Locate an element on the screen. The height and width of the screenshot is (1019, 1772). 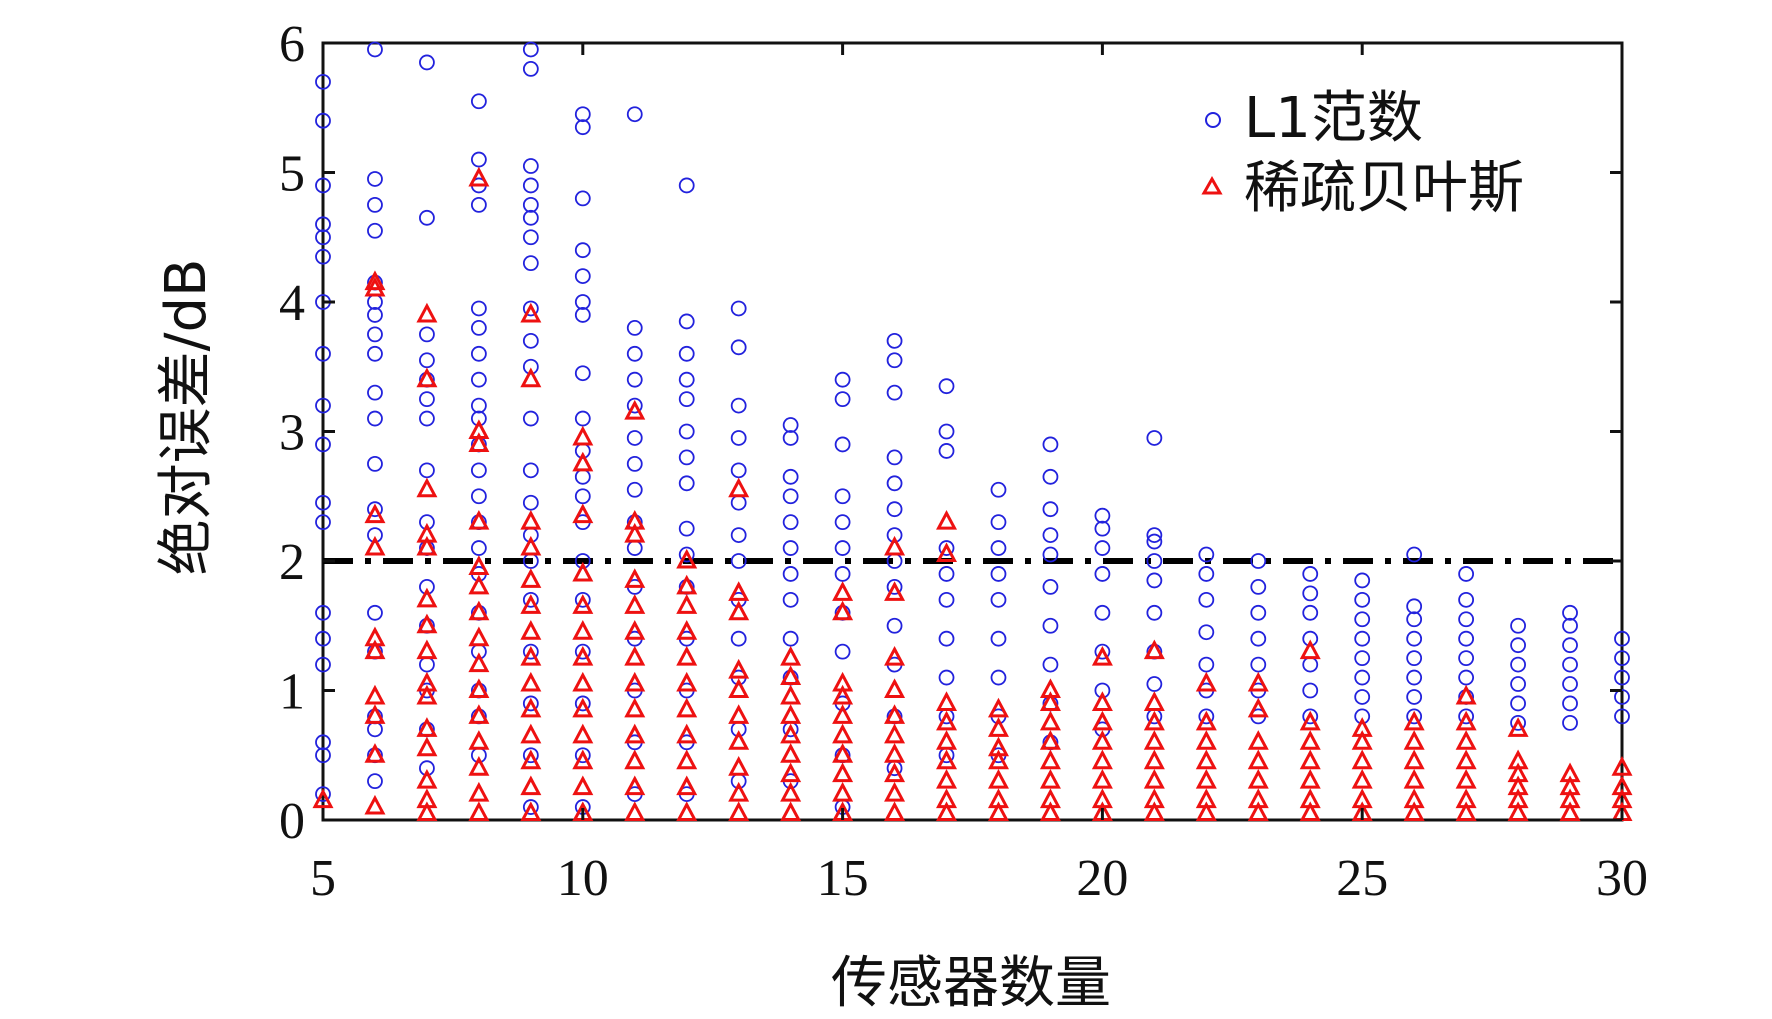
legend: L1范数 稀疏贝叶斯 is located at coordinates (1362, 153).